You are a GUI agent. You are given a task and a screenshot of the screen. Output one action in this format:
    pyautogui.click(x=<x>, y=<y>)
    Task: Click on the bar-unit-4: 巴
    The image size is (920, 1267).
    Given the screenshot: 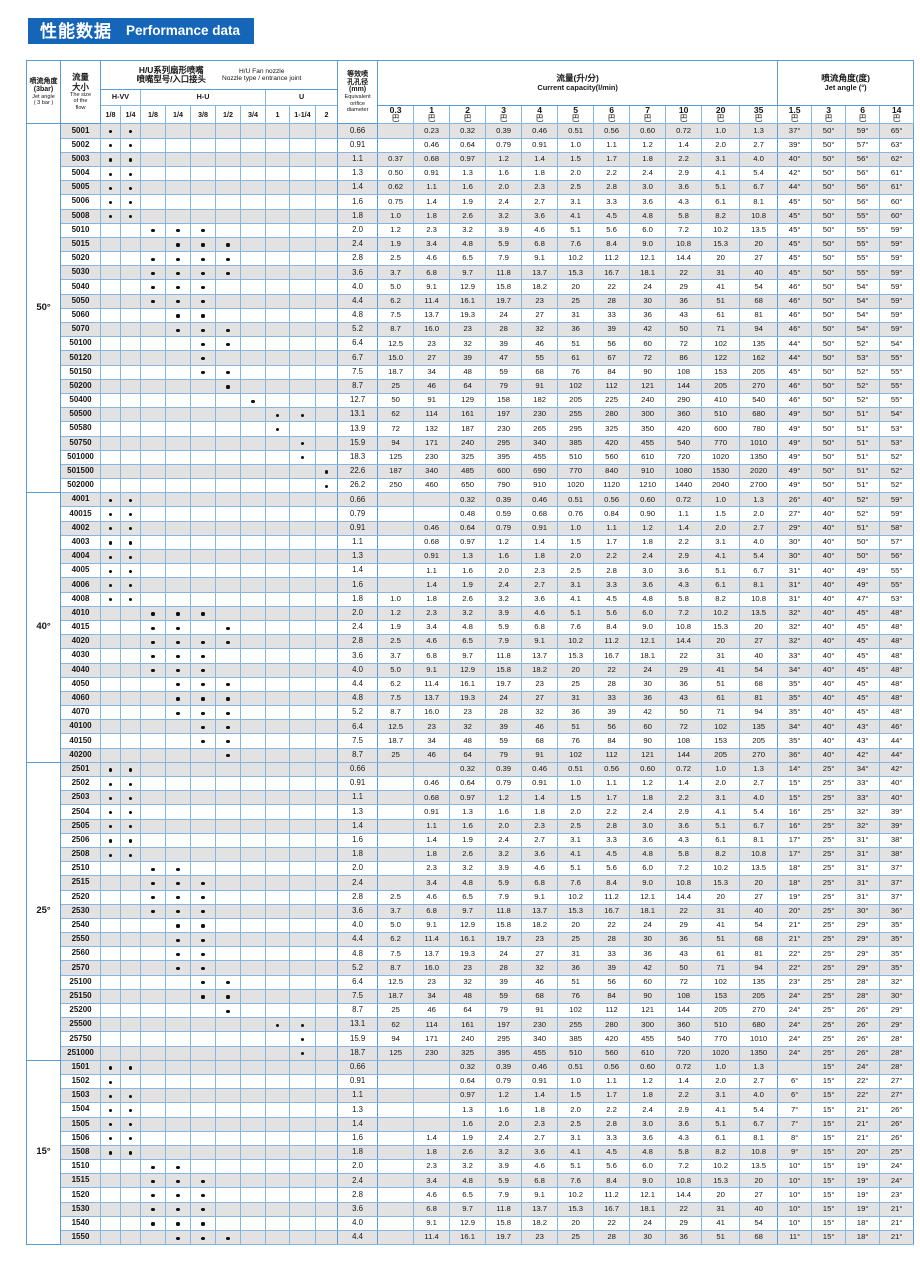 What is the action you would take?
    pyautogui.click(x=539, y=119)
    